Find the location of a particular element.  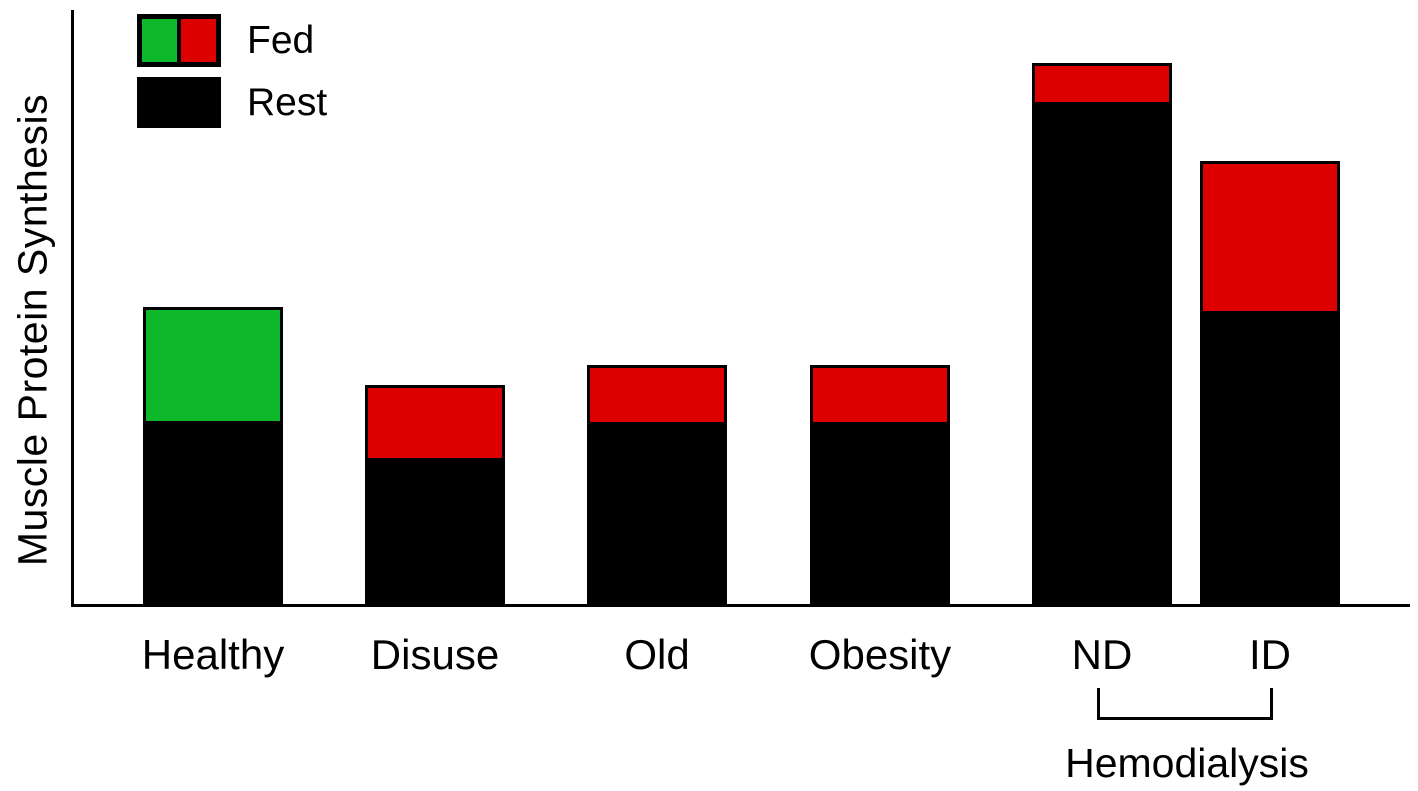

legend-fed-red-swatch is located at coordinates (198, 40).